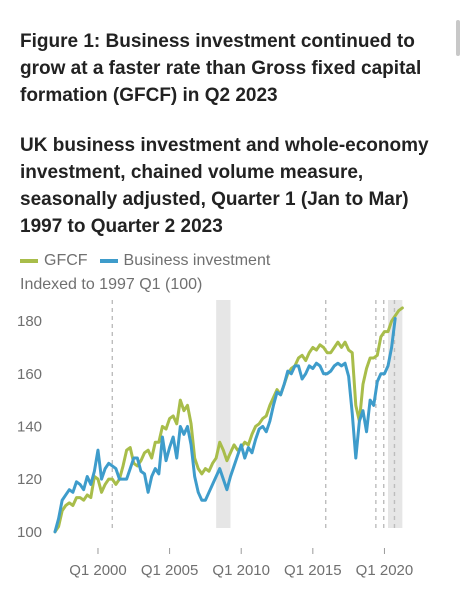  I want to click on x-axis-ticks: Q1 2000 Q1 2005 Q1 2010 Q1 2015 Q1 2020, so click(241, 563).